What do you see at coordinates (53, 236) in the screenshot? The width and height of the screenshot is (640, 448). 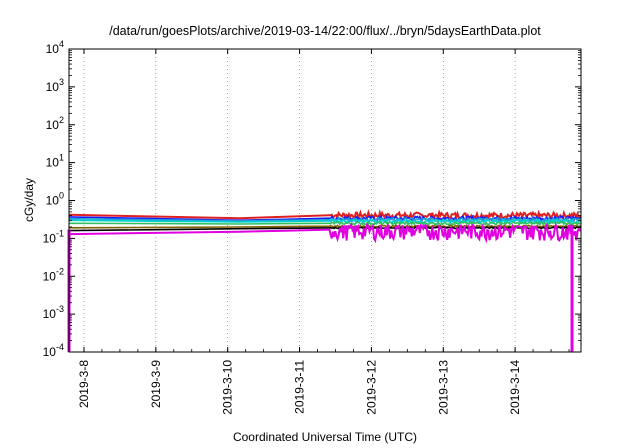 I see `y-tick-label: 10⁻¹` at bounding box center [53, 236].